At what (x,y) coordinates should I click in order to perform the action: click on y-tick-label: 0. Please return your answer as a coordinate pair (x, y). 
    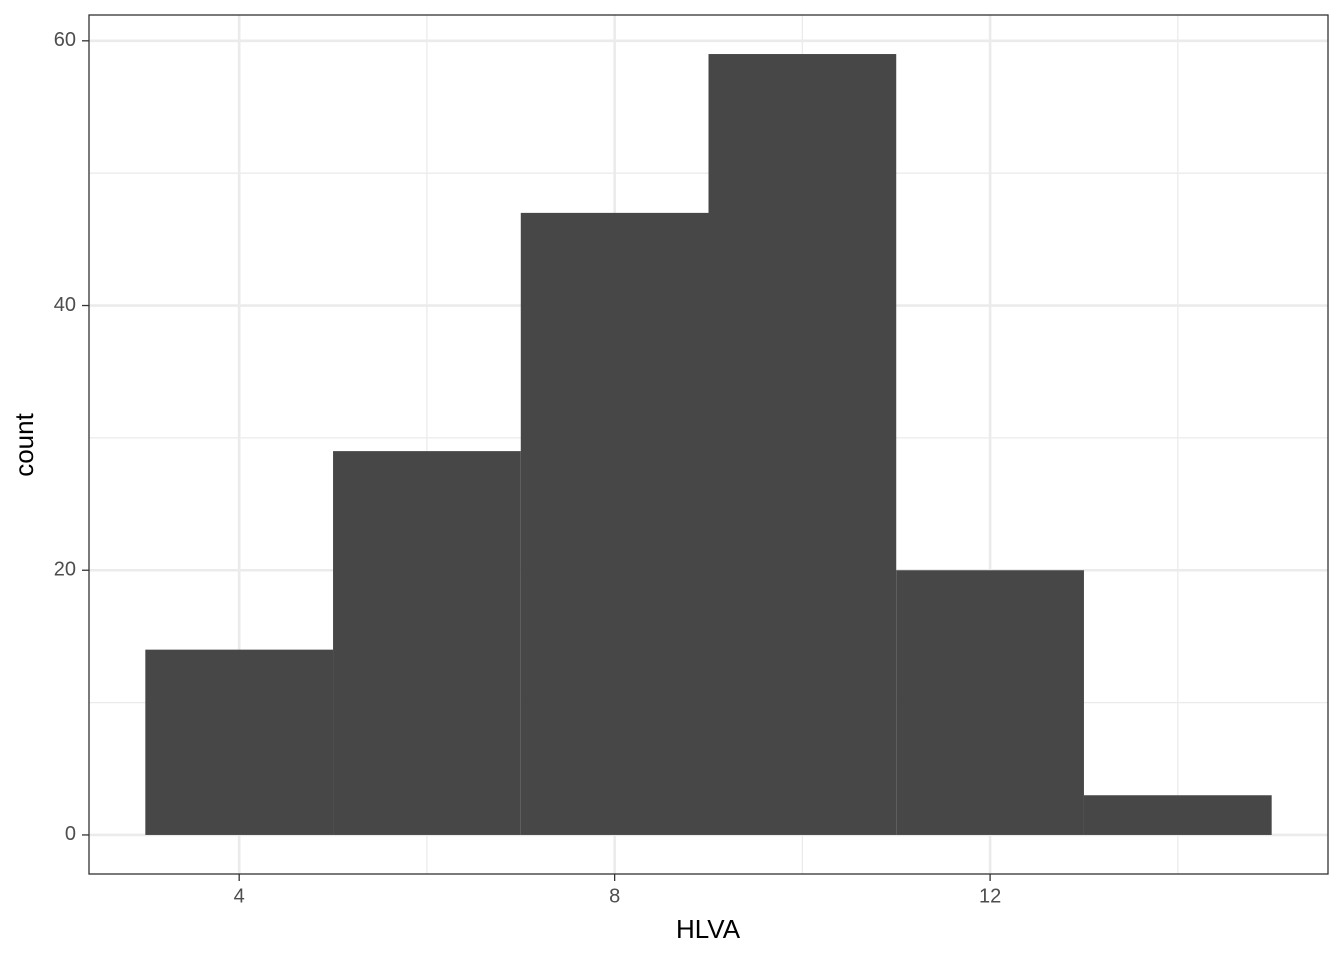
    Looking at the image, I should click on (70, 834).